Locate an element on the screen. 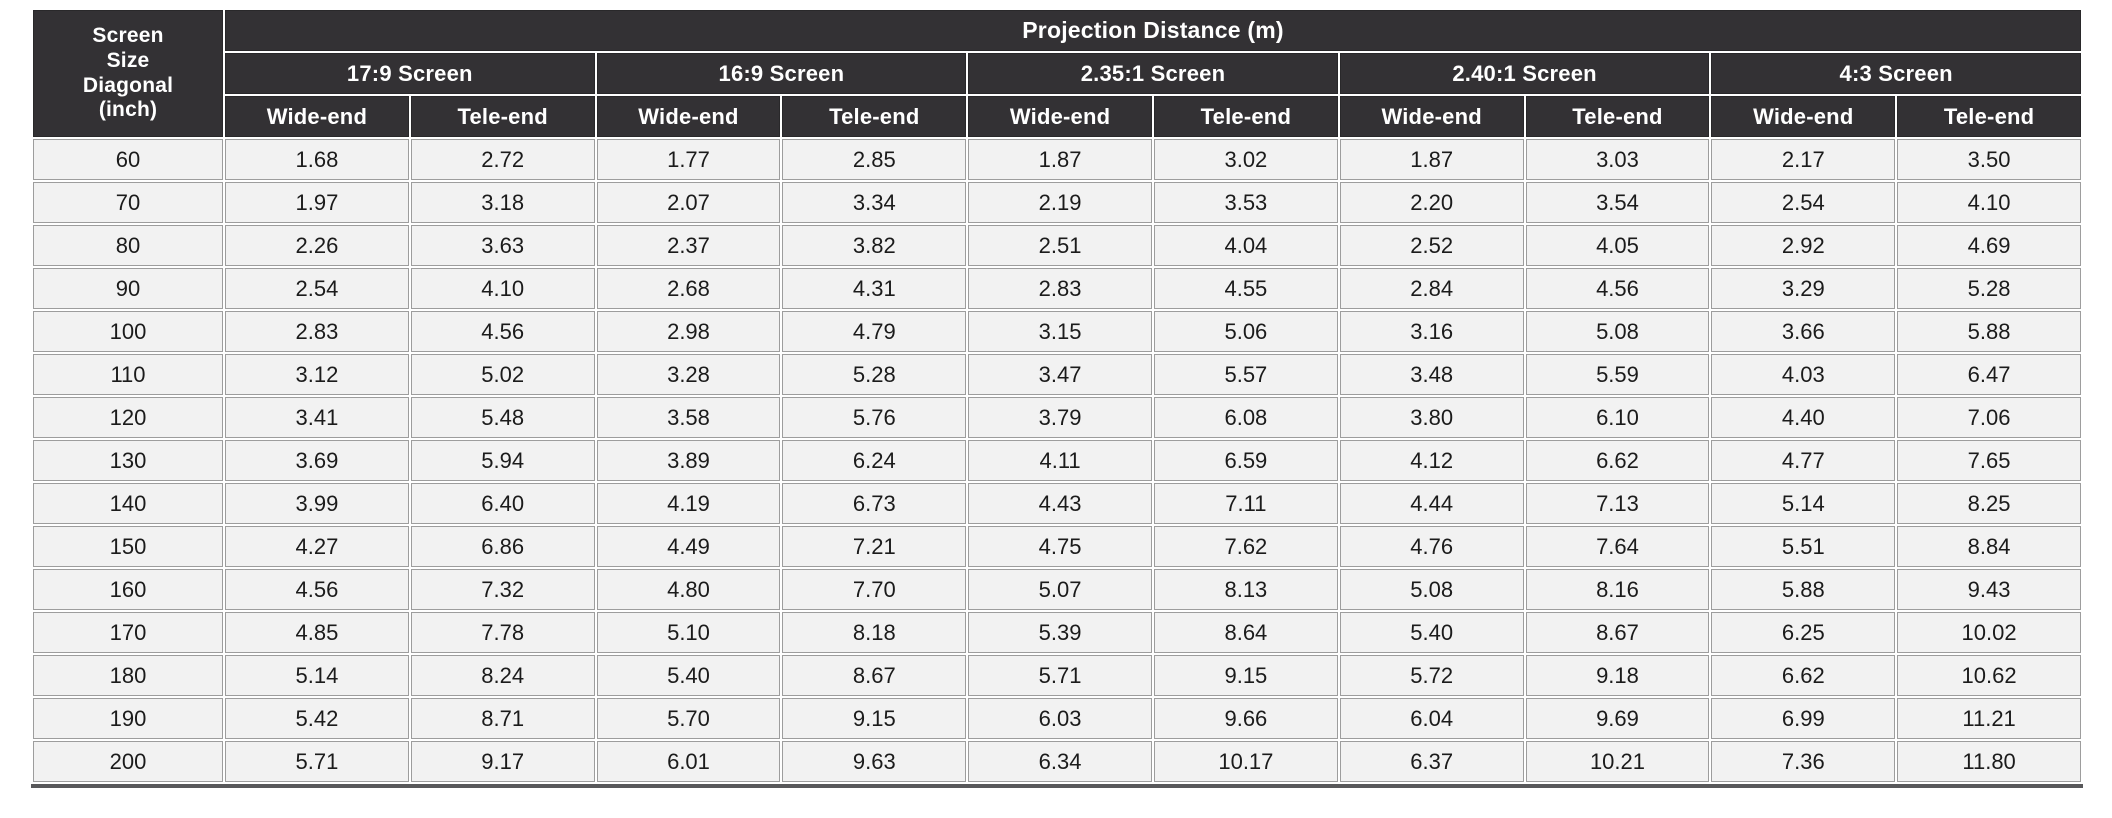 The height and width of the screenshot is (818, 2112). screen-size-cell: 160 is located at coordinates (128, 589).